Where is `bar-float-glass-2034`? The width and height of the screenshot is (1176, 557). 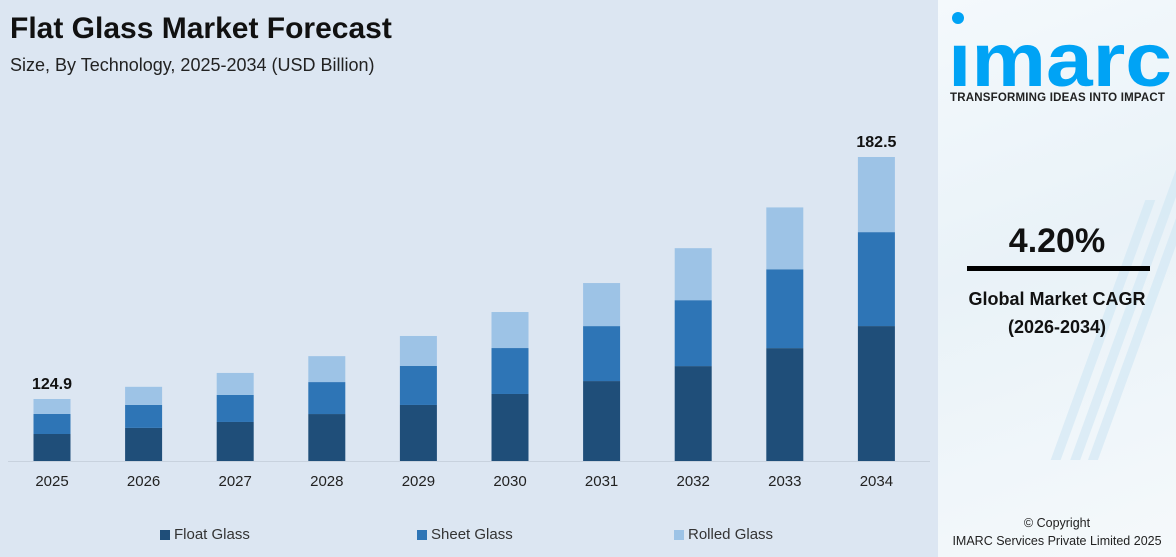
bar-float-glass-2034 is located at coordinates (876, 393).